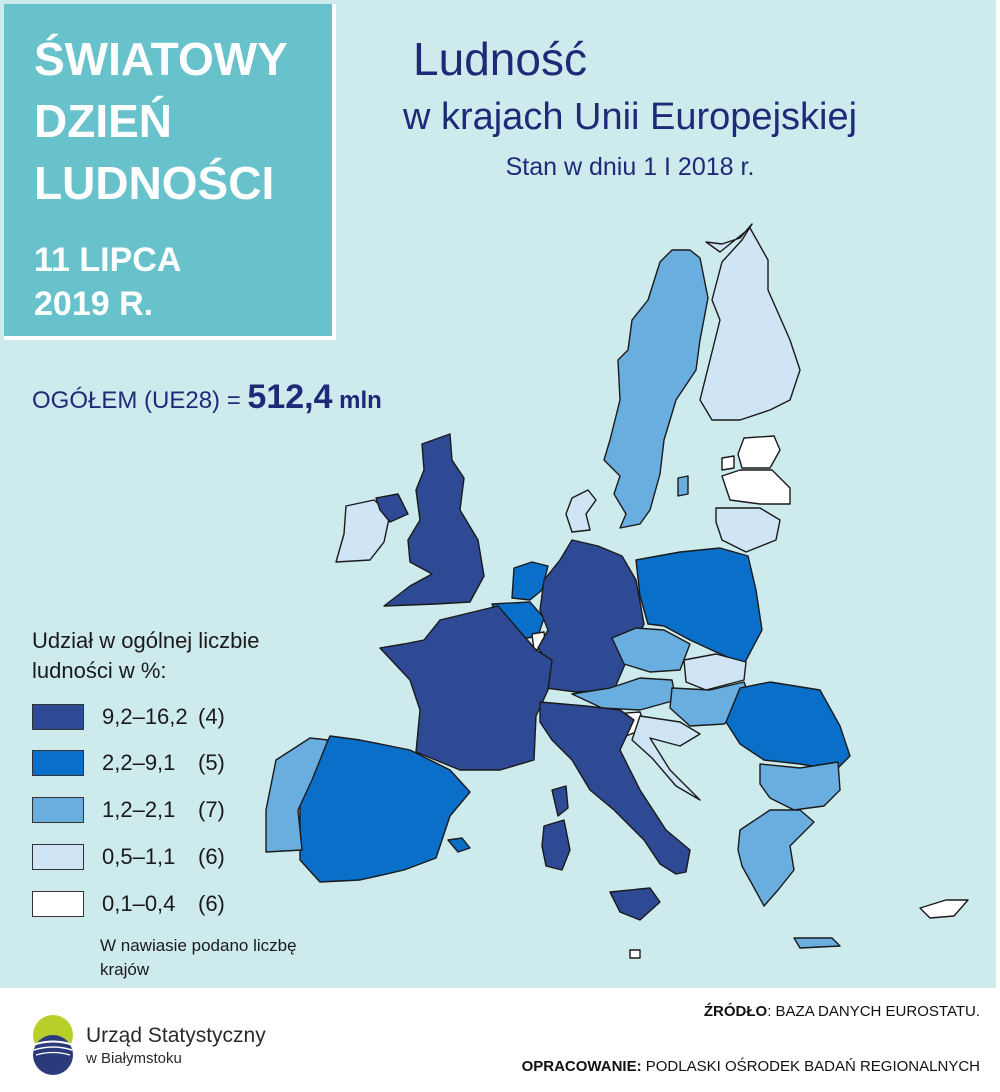 The image size is (1000, 1092). I want to click on badge-date-line: 11 LIPCA, so click(108, 260).